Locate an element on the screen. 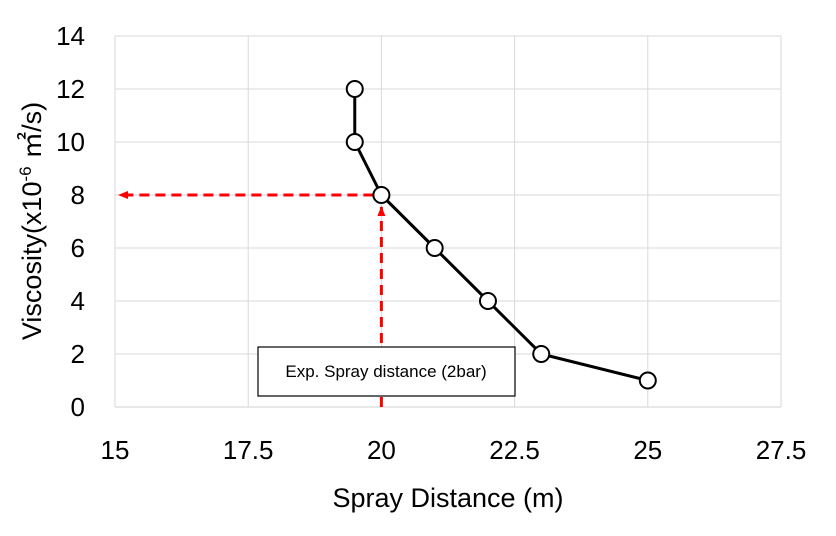 The width and height of the screenshot is (836, 536). y-tick-label: 10 is located at coordinates (70, 142).